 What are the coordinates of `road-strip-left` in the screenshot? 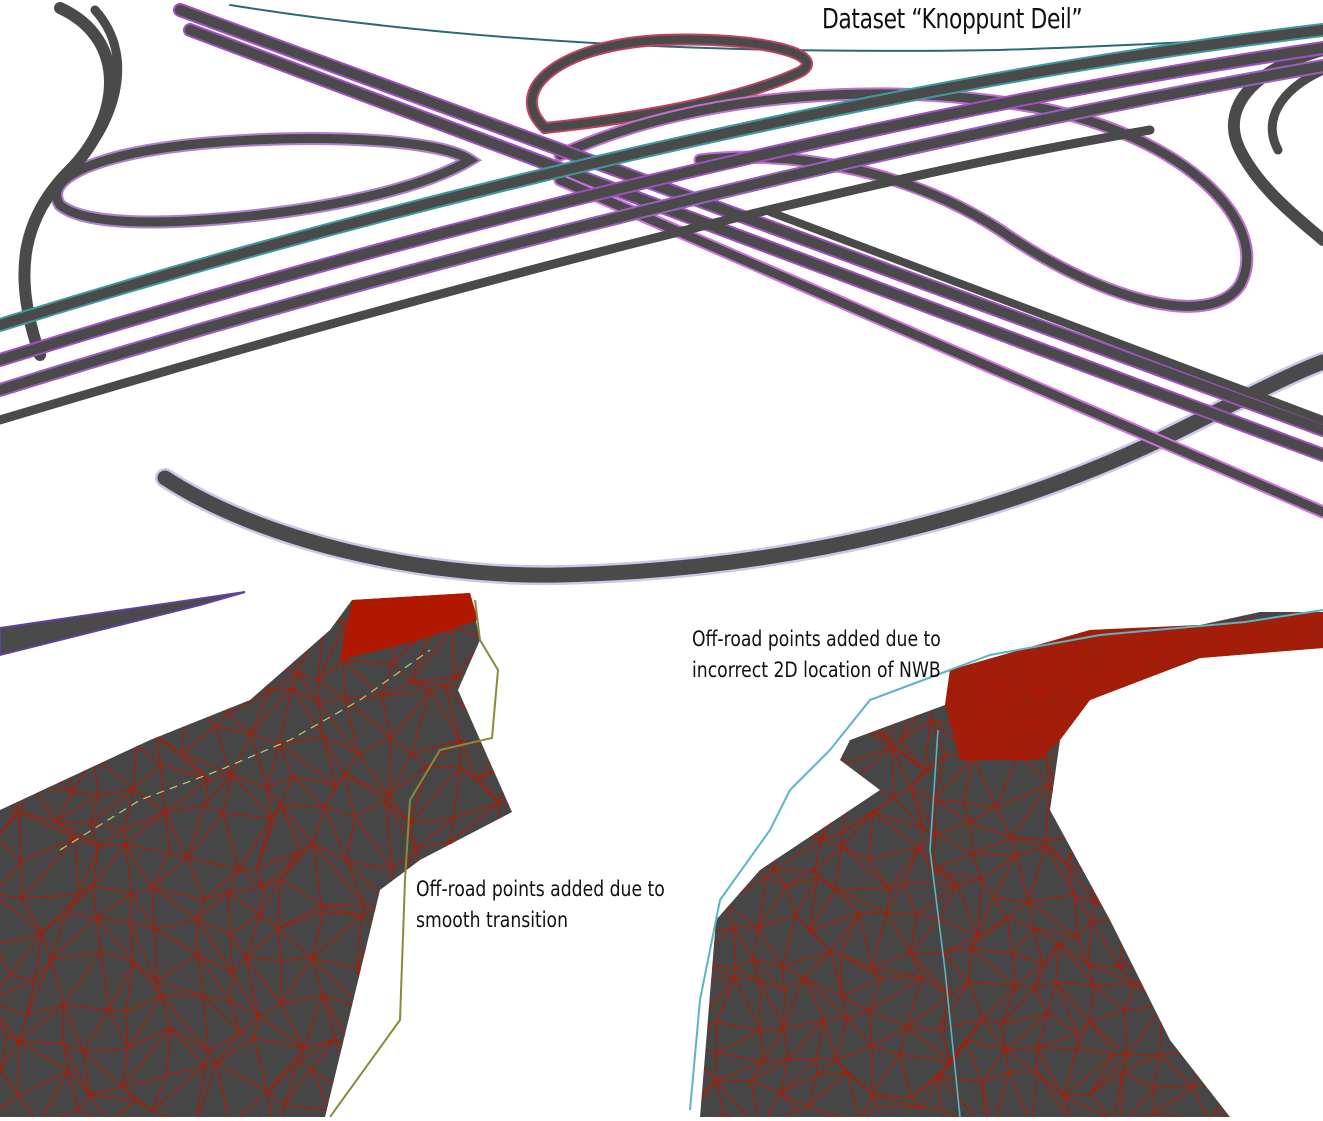 It's located at (123, 624).